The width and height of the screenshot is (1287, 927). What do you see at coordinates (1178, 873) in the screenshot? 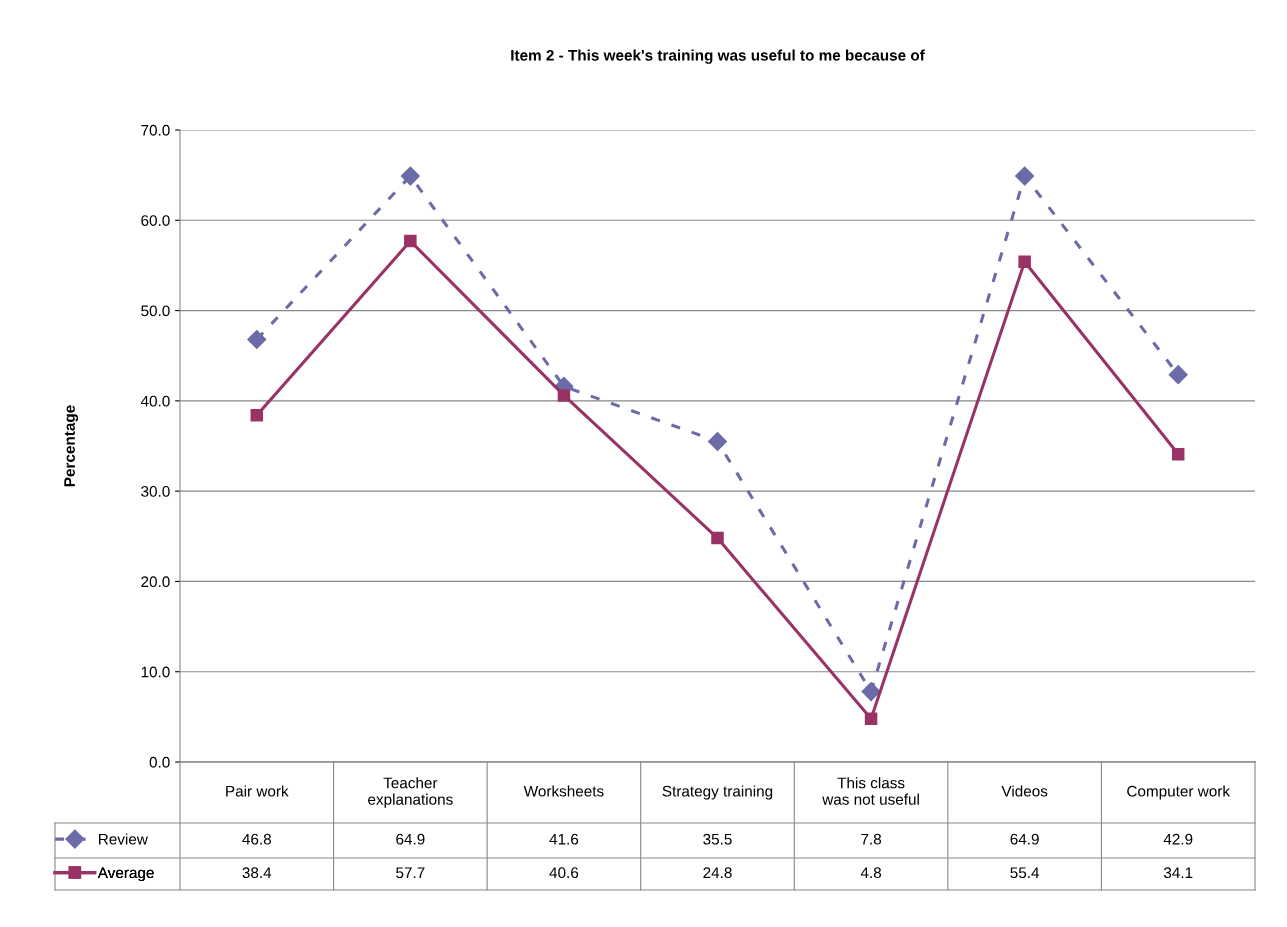
I see `data-label: 34.1` at bounding box center [1178, 873].